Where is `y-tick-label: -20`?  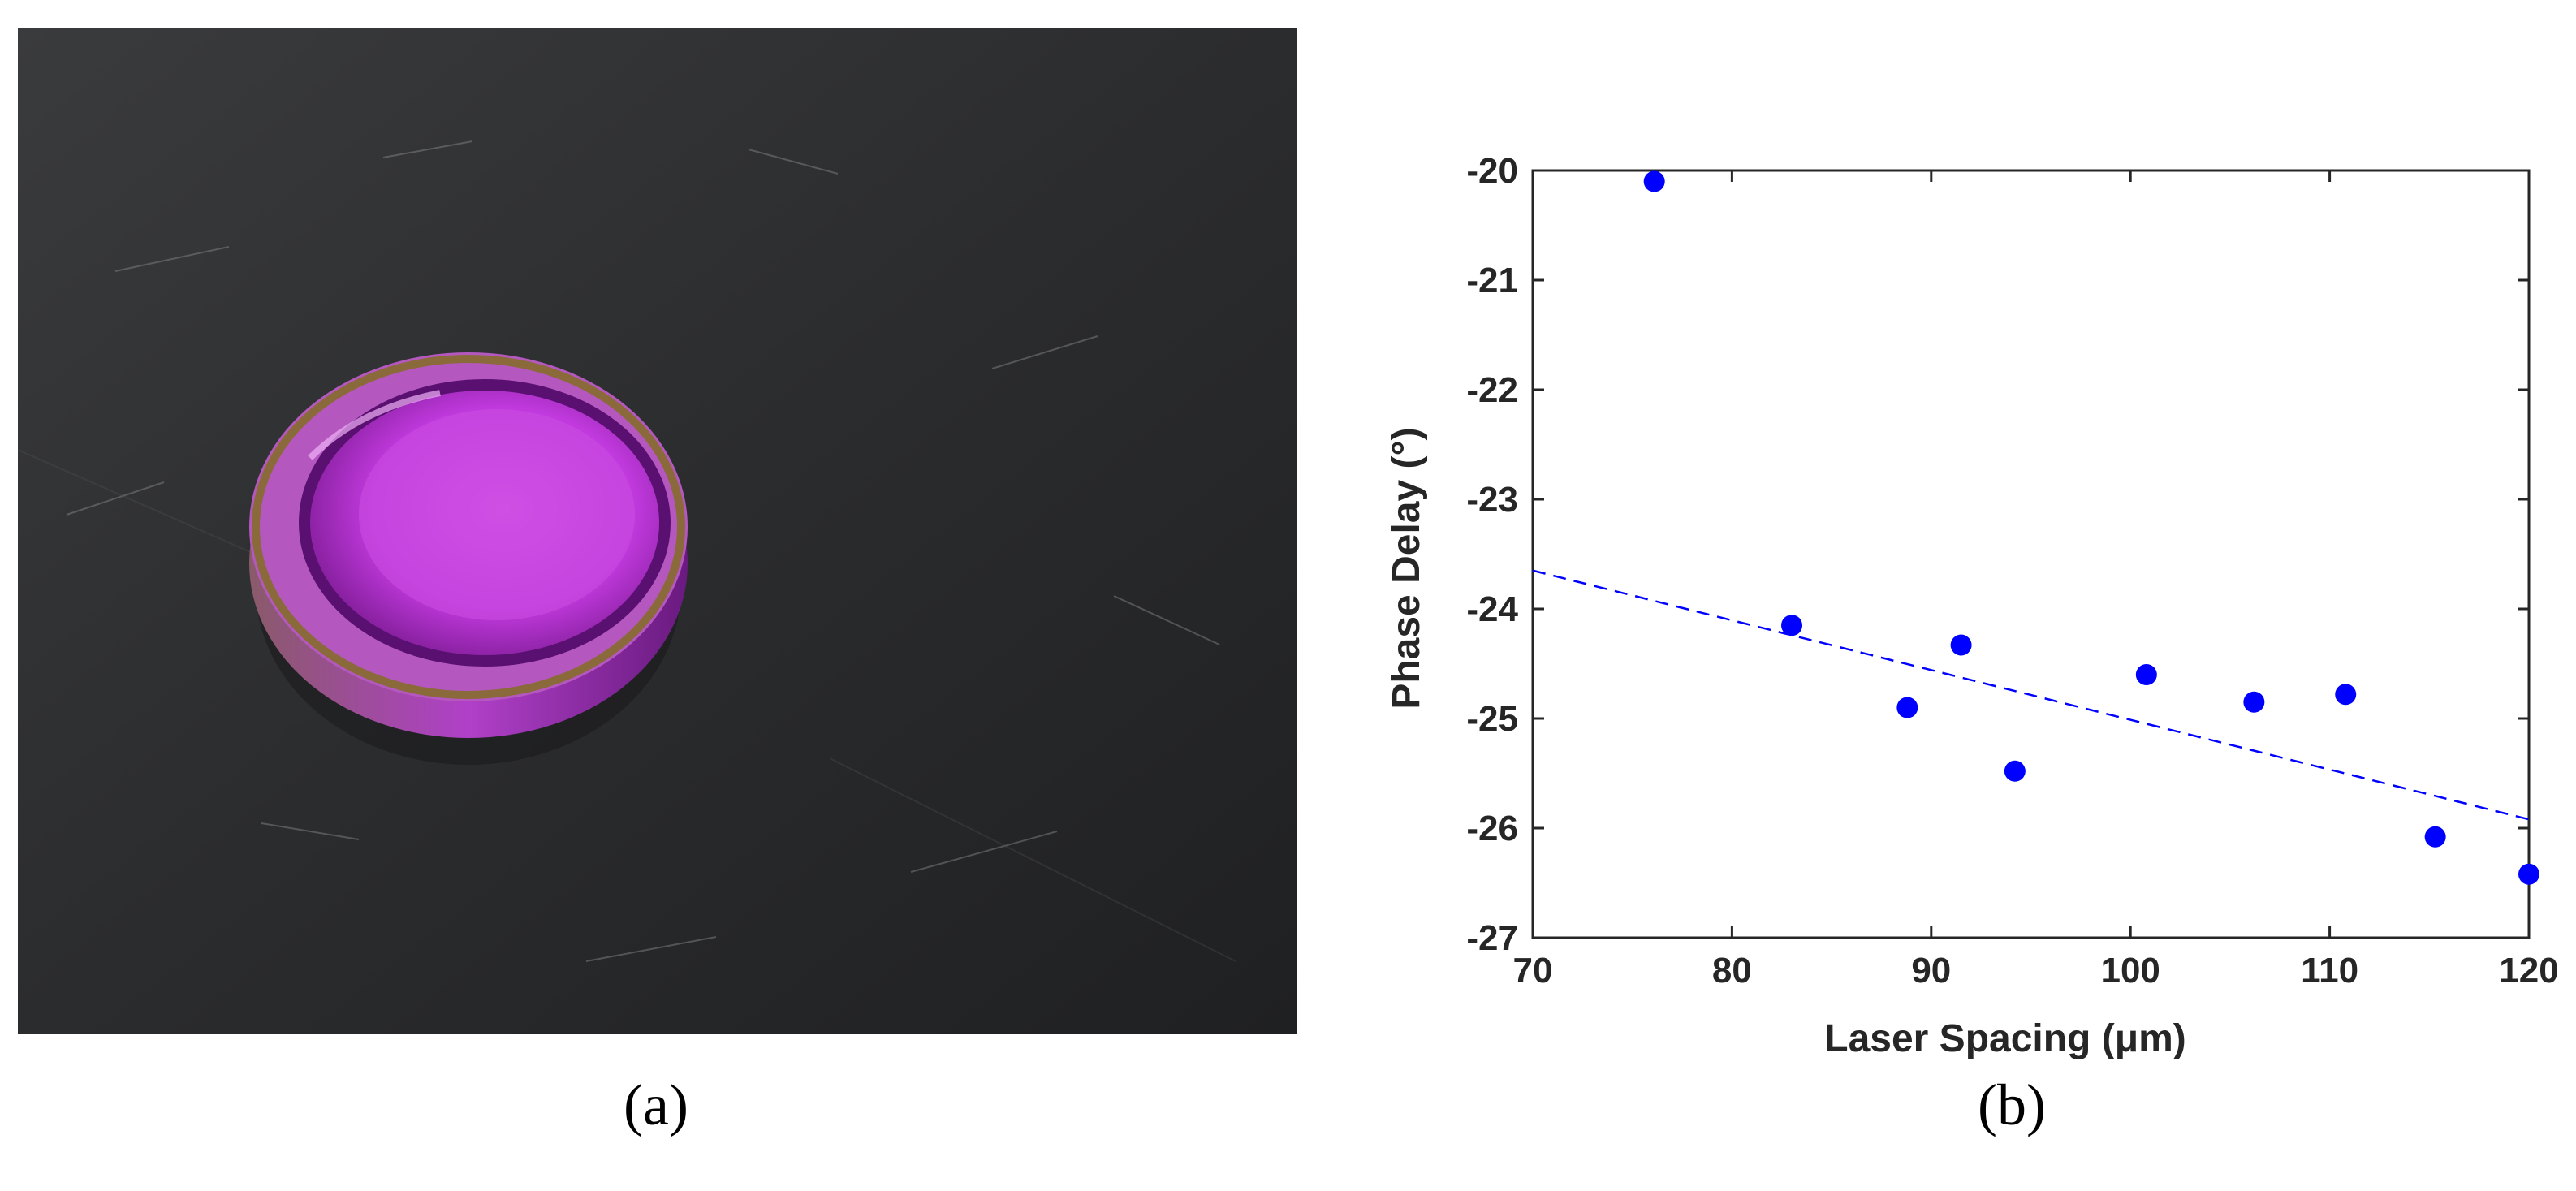 y-tick-label: -20 is located at coordinates (1492, 171).